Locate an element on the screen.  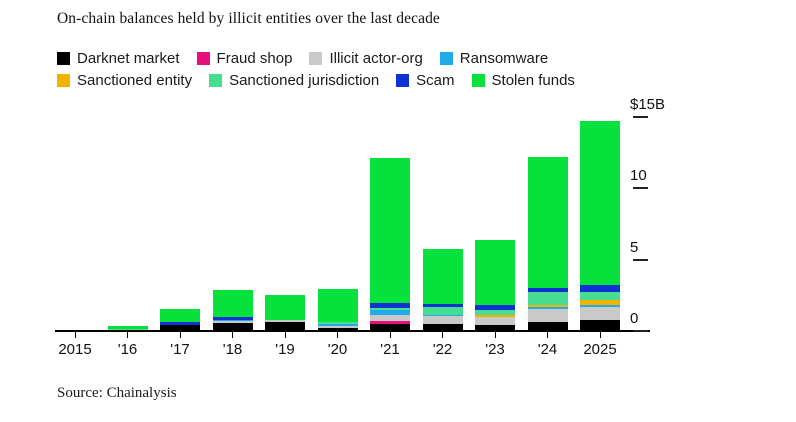
sanctioned-jurisdiction-swatch-icon is located at coordinates (216, 80).